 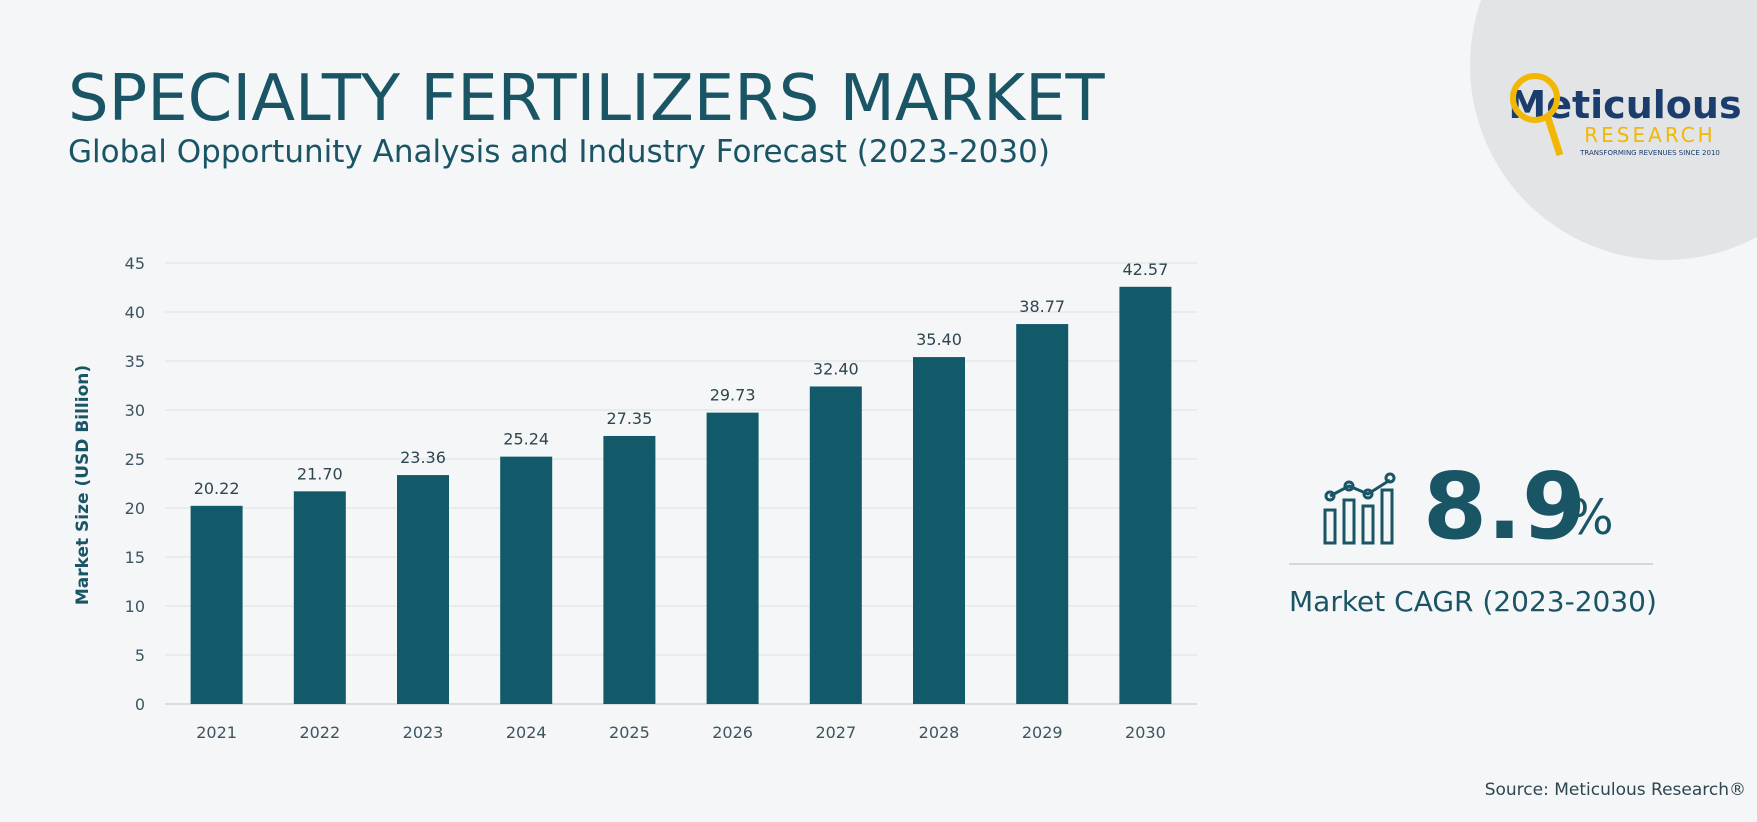 What do you see at coordinates (1145, 269) in the screenshot?
I see `value-label: 42.57` at bounding box center [1145, 269].